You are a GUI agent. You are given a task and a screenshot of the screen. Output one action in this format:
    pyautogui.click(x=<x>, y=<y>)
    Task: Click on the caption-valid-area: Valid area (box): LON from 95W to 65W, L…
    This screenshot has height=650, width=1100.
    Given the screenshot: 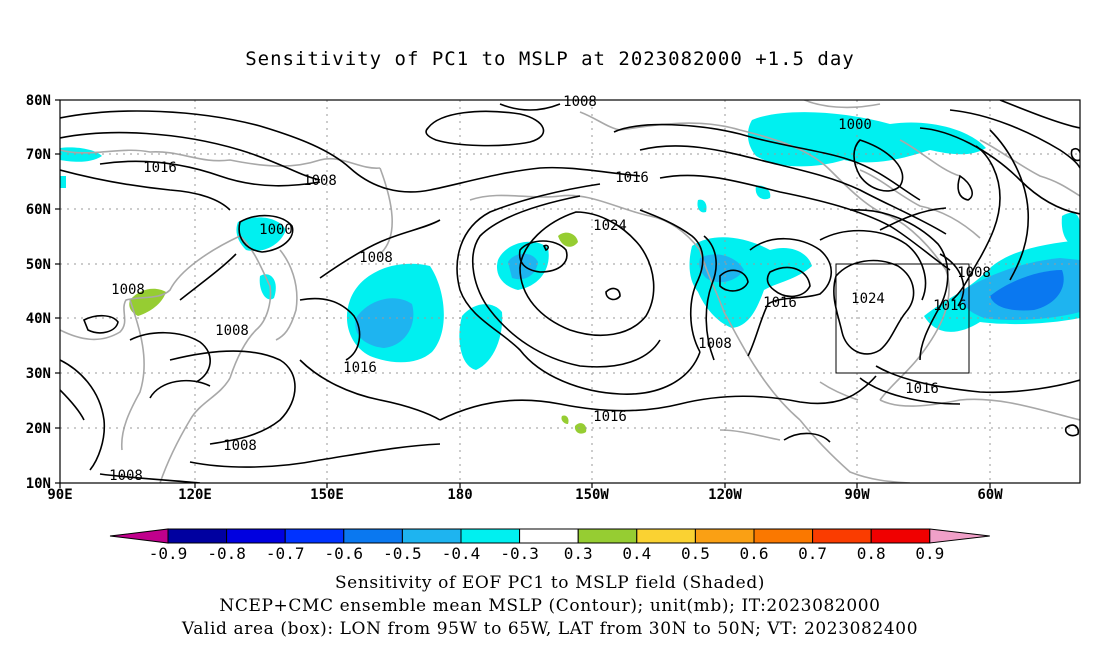 What is the action you would take?
    pyautogui.click(x=550, y=629)
    